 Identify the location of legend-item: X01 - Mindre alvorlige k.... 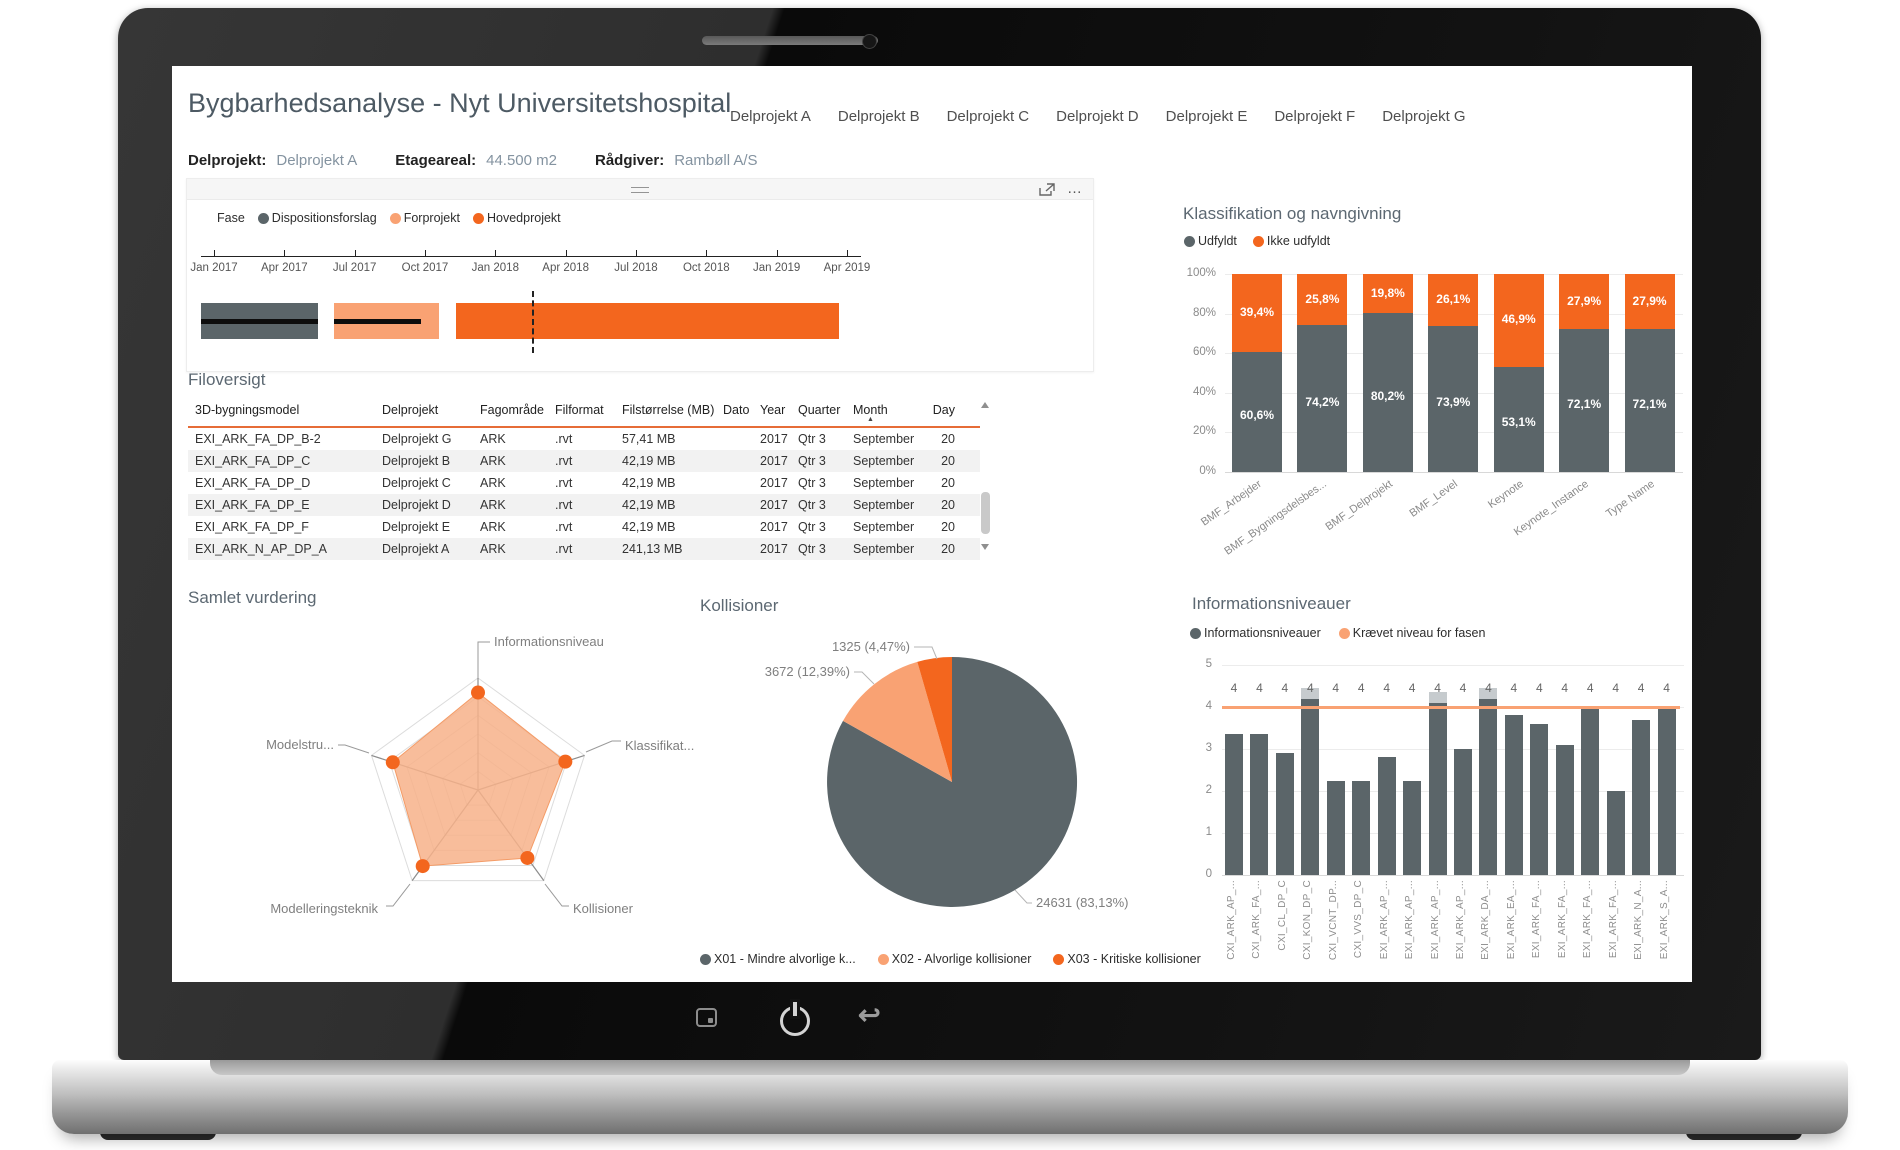
(778, 959).